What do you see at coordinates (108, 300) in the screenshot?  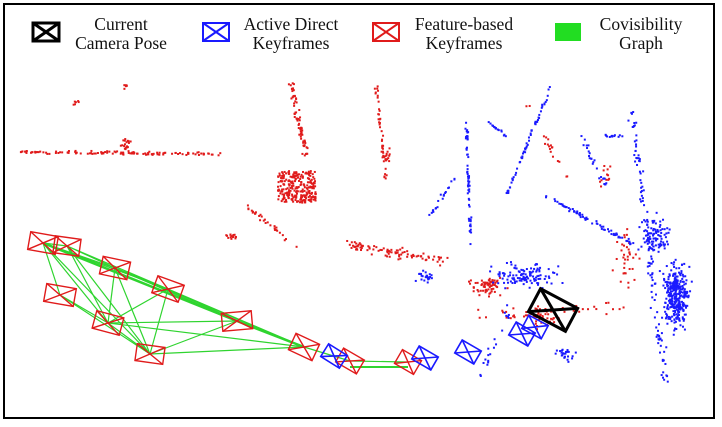 I see `graph-edge` at bounding box center [108, 300].